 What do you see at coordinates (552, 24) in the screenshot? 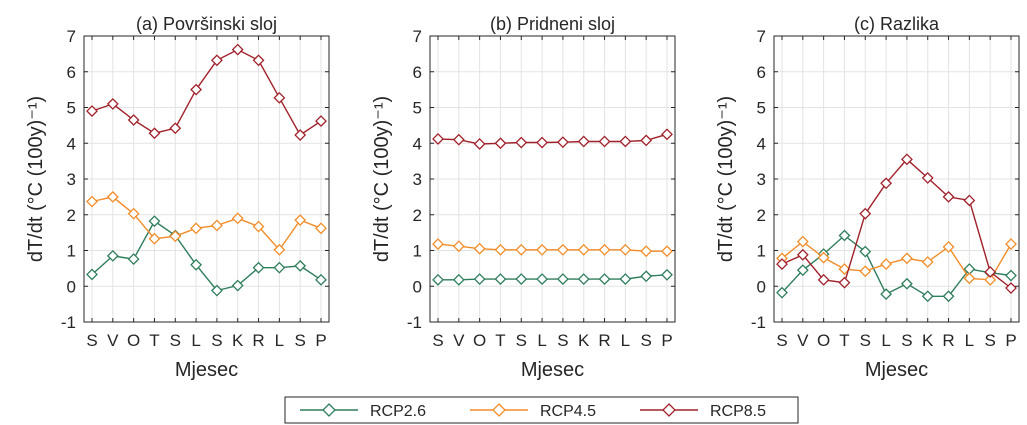
I see `panel-title: (b) Pridneni sloj` at bounding box center [552, 24].